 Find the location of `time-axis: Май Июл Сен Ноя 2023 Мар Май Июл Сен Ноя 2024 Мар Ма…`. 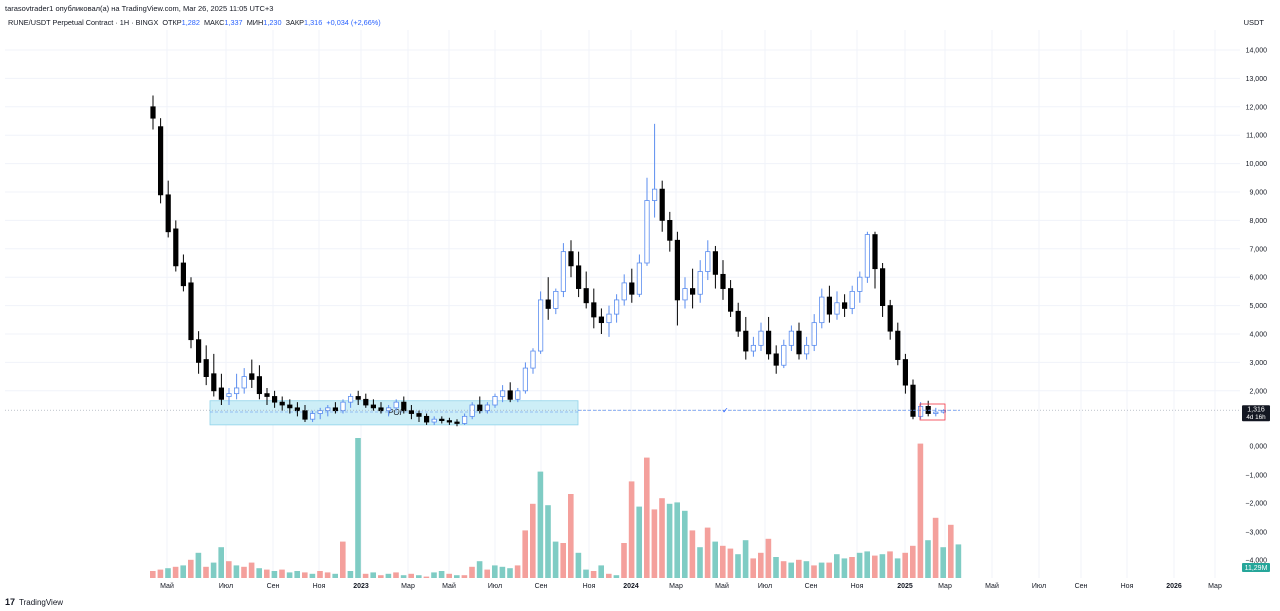

time-axis: Май Июл Сен Ноя 2023 Мар Май Июл Сен Ноя 2024 Мар Ма… is located at coordinates (691, 586).